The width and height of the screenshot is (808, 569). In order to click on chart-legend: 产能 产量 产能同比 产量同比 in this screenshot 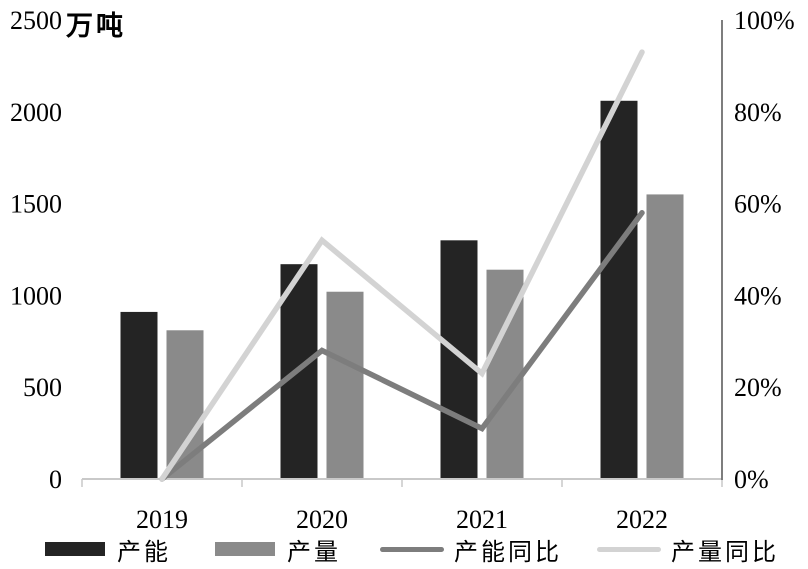, I will do `click(404, 550)`.